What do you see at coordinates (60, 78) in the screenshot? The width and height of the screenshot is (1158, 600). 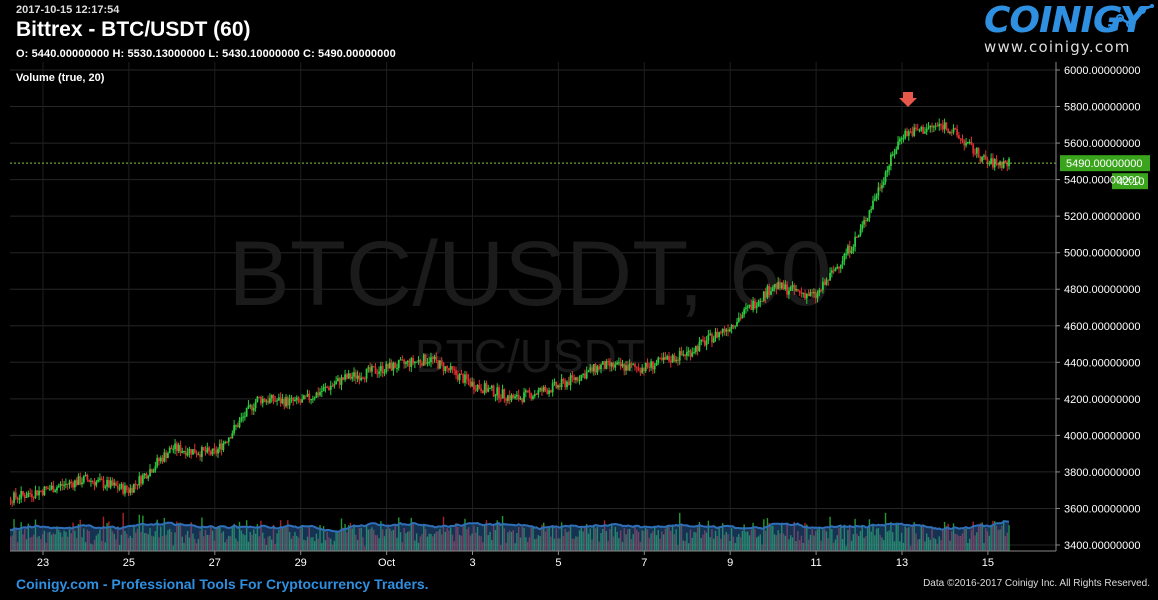 I see `volume-indicator-label: Volume (true, 20)` at bounding box center [60, 78].